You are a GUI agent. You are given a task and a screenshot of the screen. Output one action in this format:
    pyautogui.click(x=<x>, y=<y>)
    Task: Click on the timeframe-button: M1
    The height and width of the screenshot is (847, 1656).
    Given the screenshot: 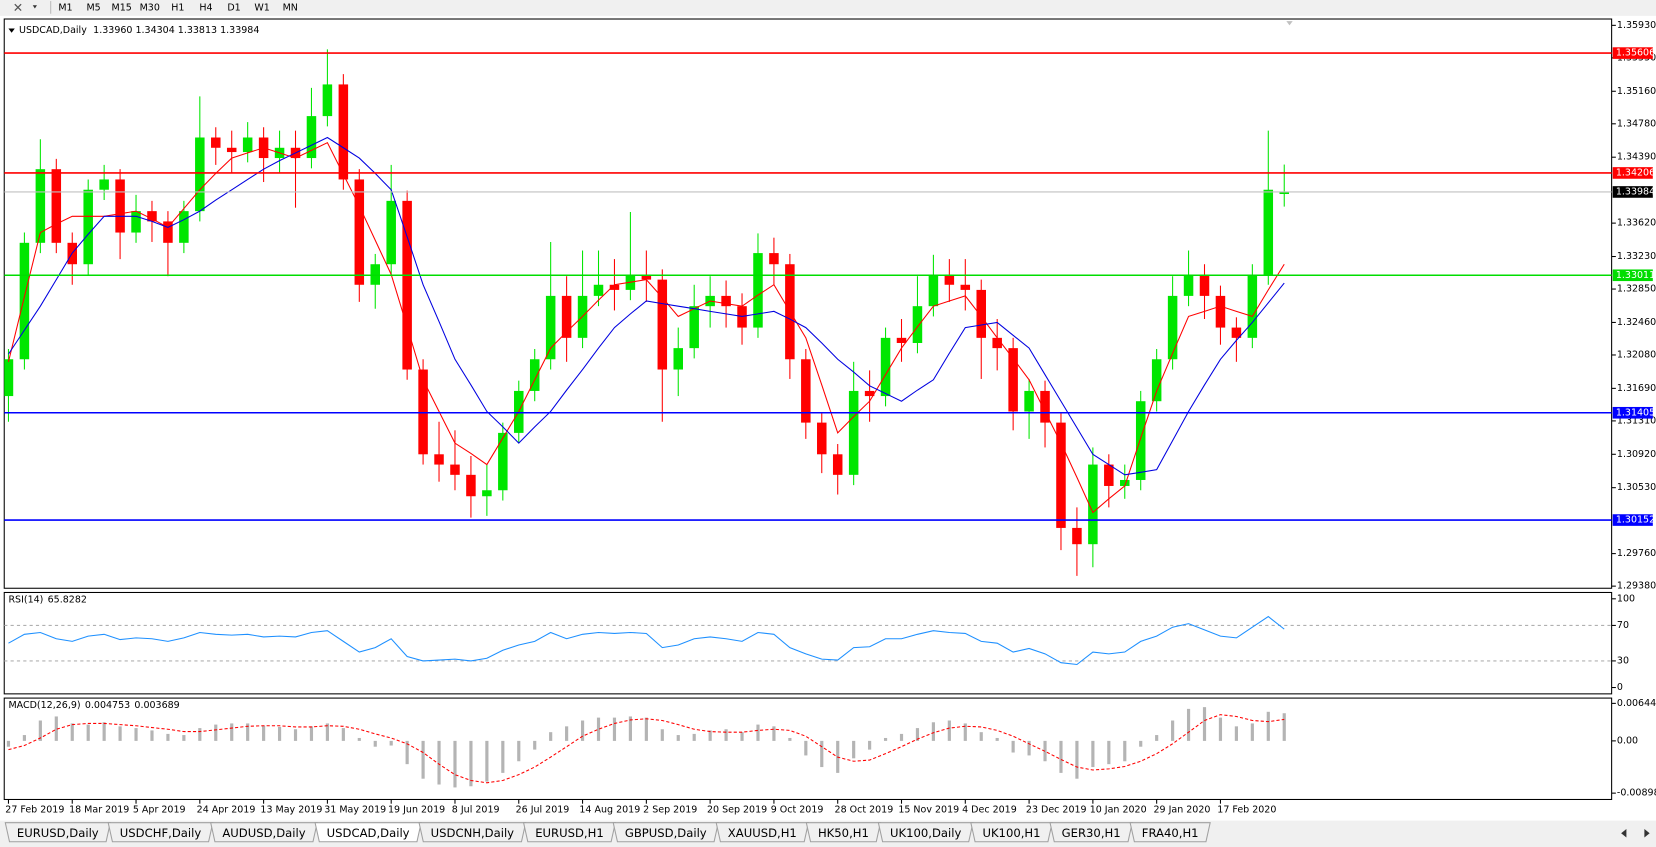 What is the action you would take?
    pyautogui.click(x=65, y=7)
    